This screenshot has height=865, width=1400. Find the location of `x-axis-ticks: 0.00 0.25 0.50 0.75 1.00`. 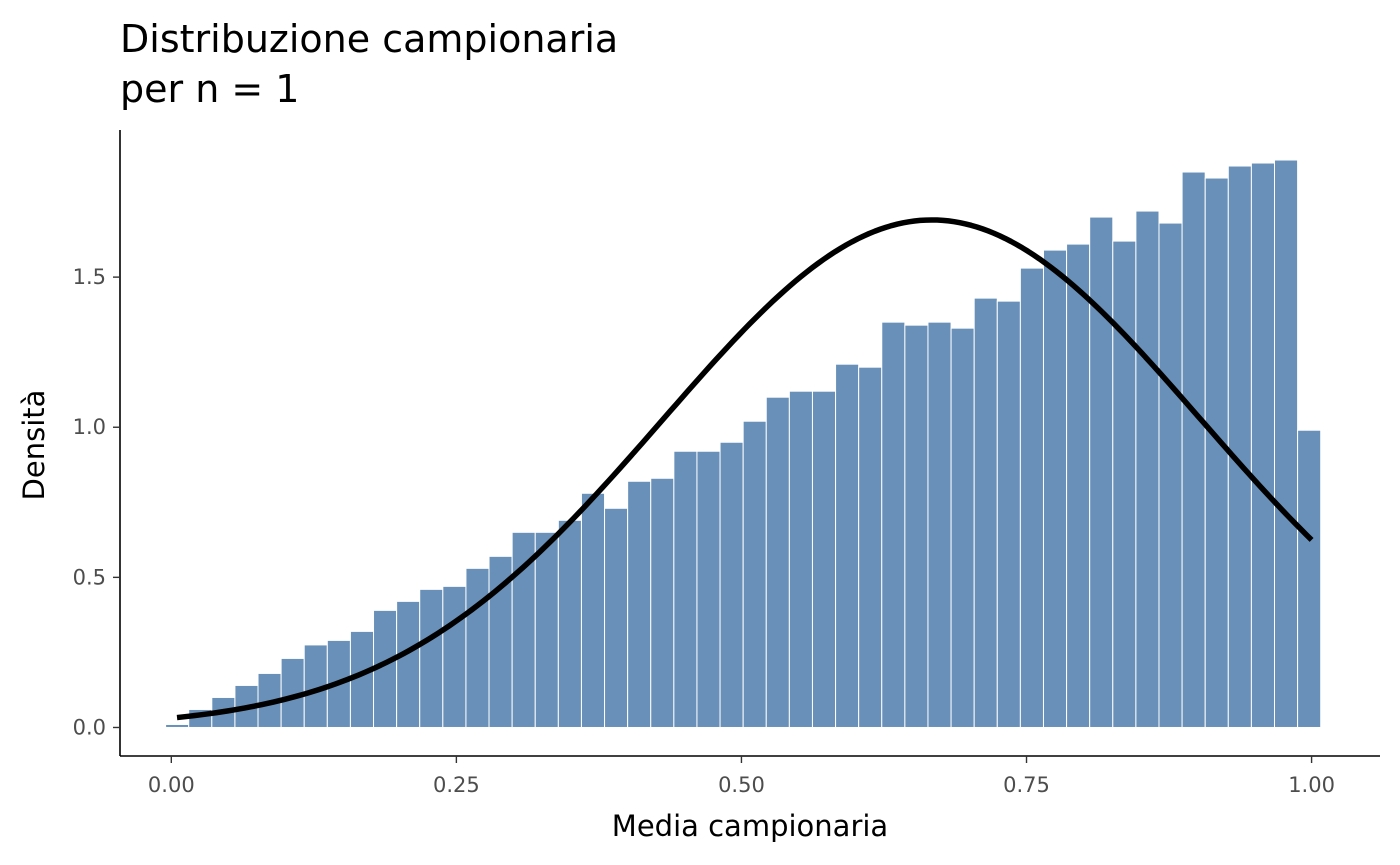

x-axis-ticks: 0.00 0.25 0.50 0.75 1.00 is located at coordinates (741, 776).